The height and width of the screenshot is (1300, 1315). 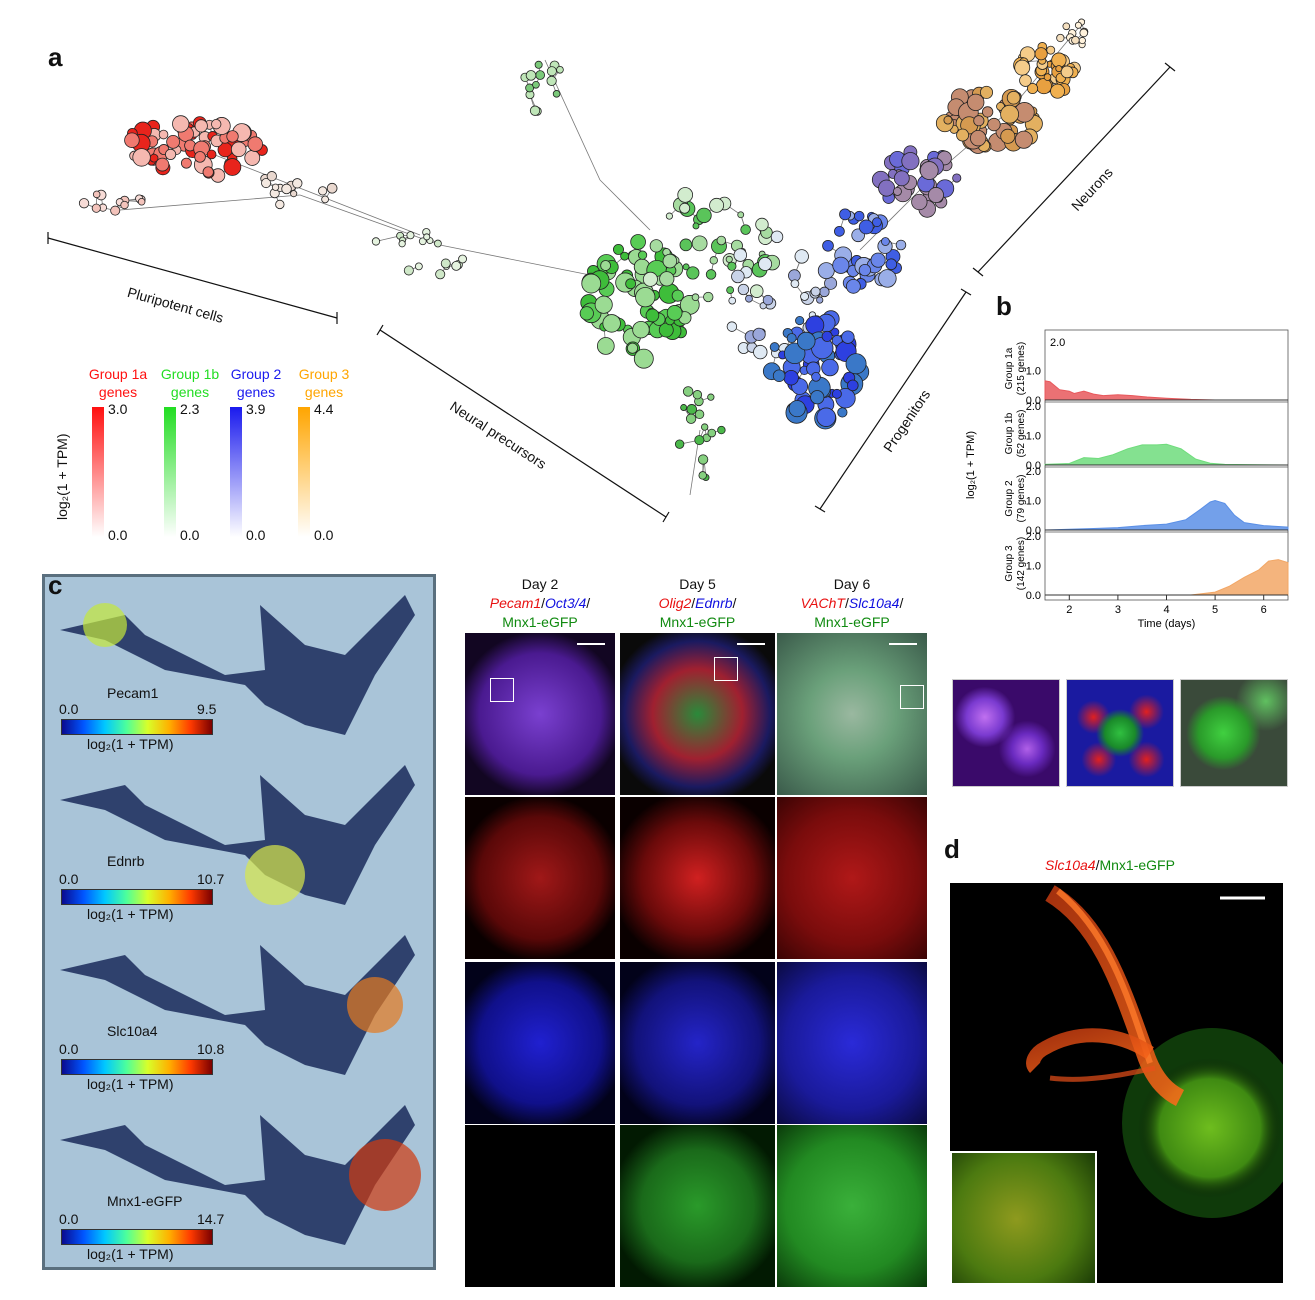 What do you see at coordinates (697, 714) in the screenshot?
I see `micrograph-r1-c2` at bounding box center [697, 714].